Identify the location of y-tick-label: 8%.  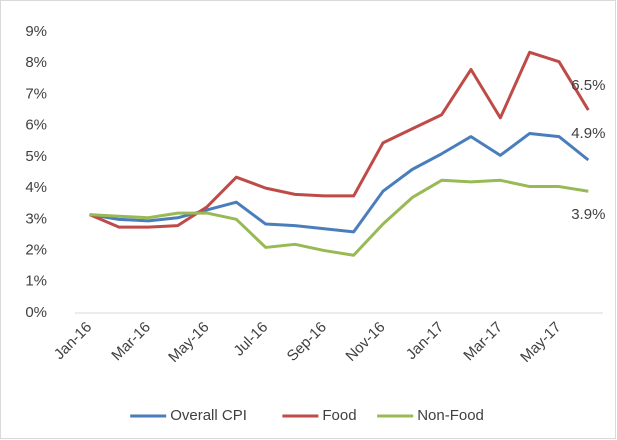
(36, 62).